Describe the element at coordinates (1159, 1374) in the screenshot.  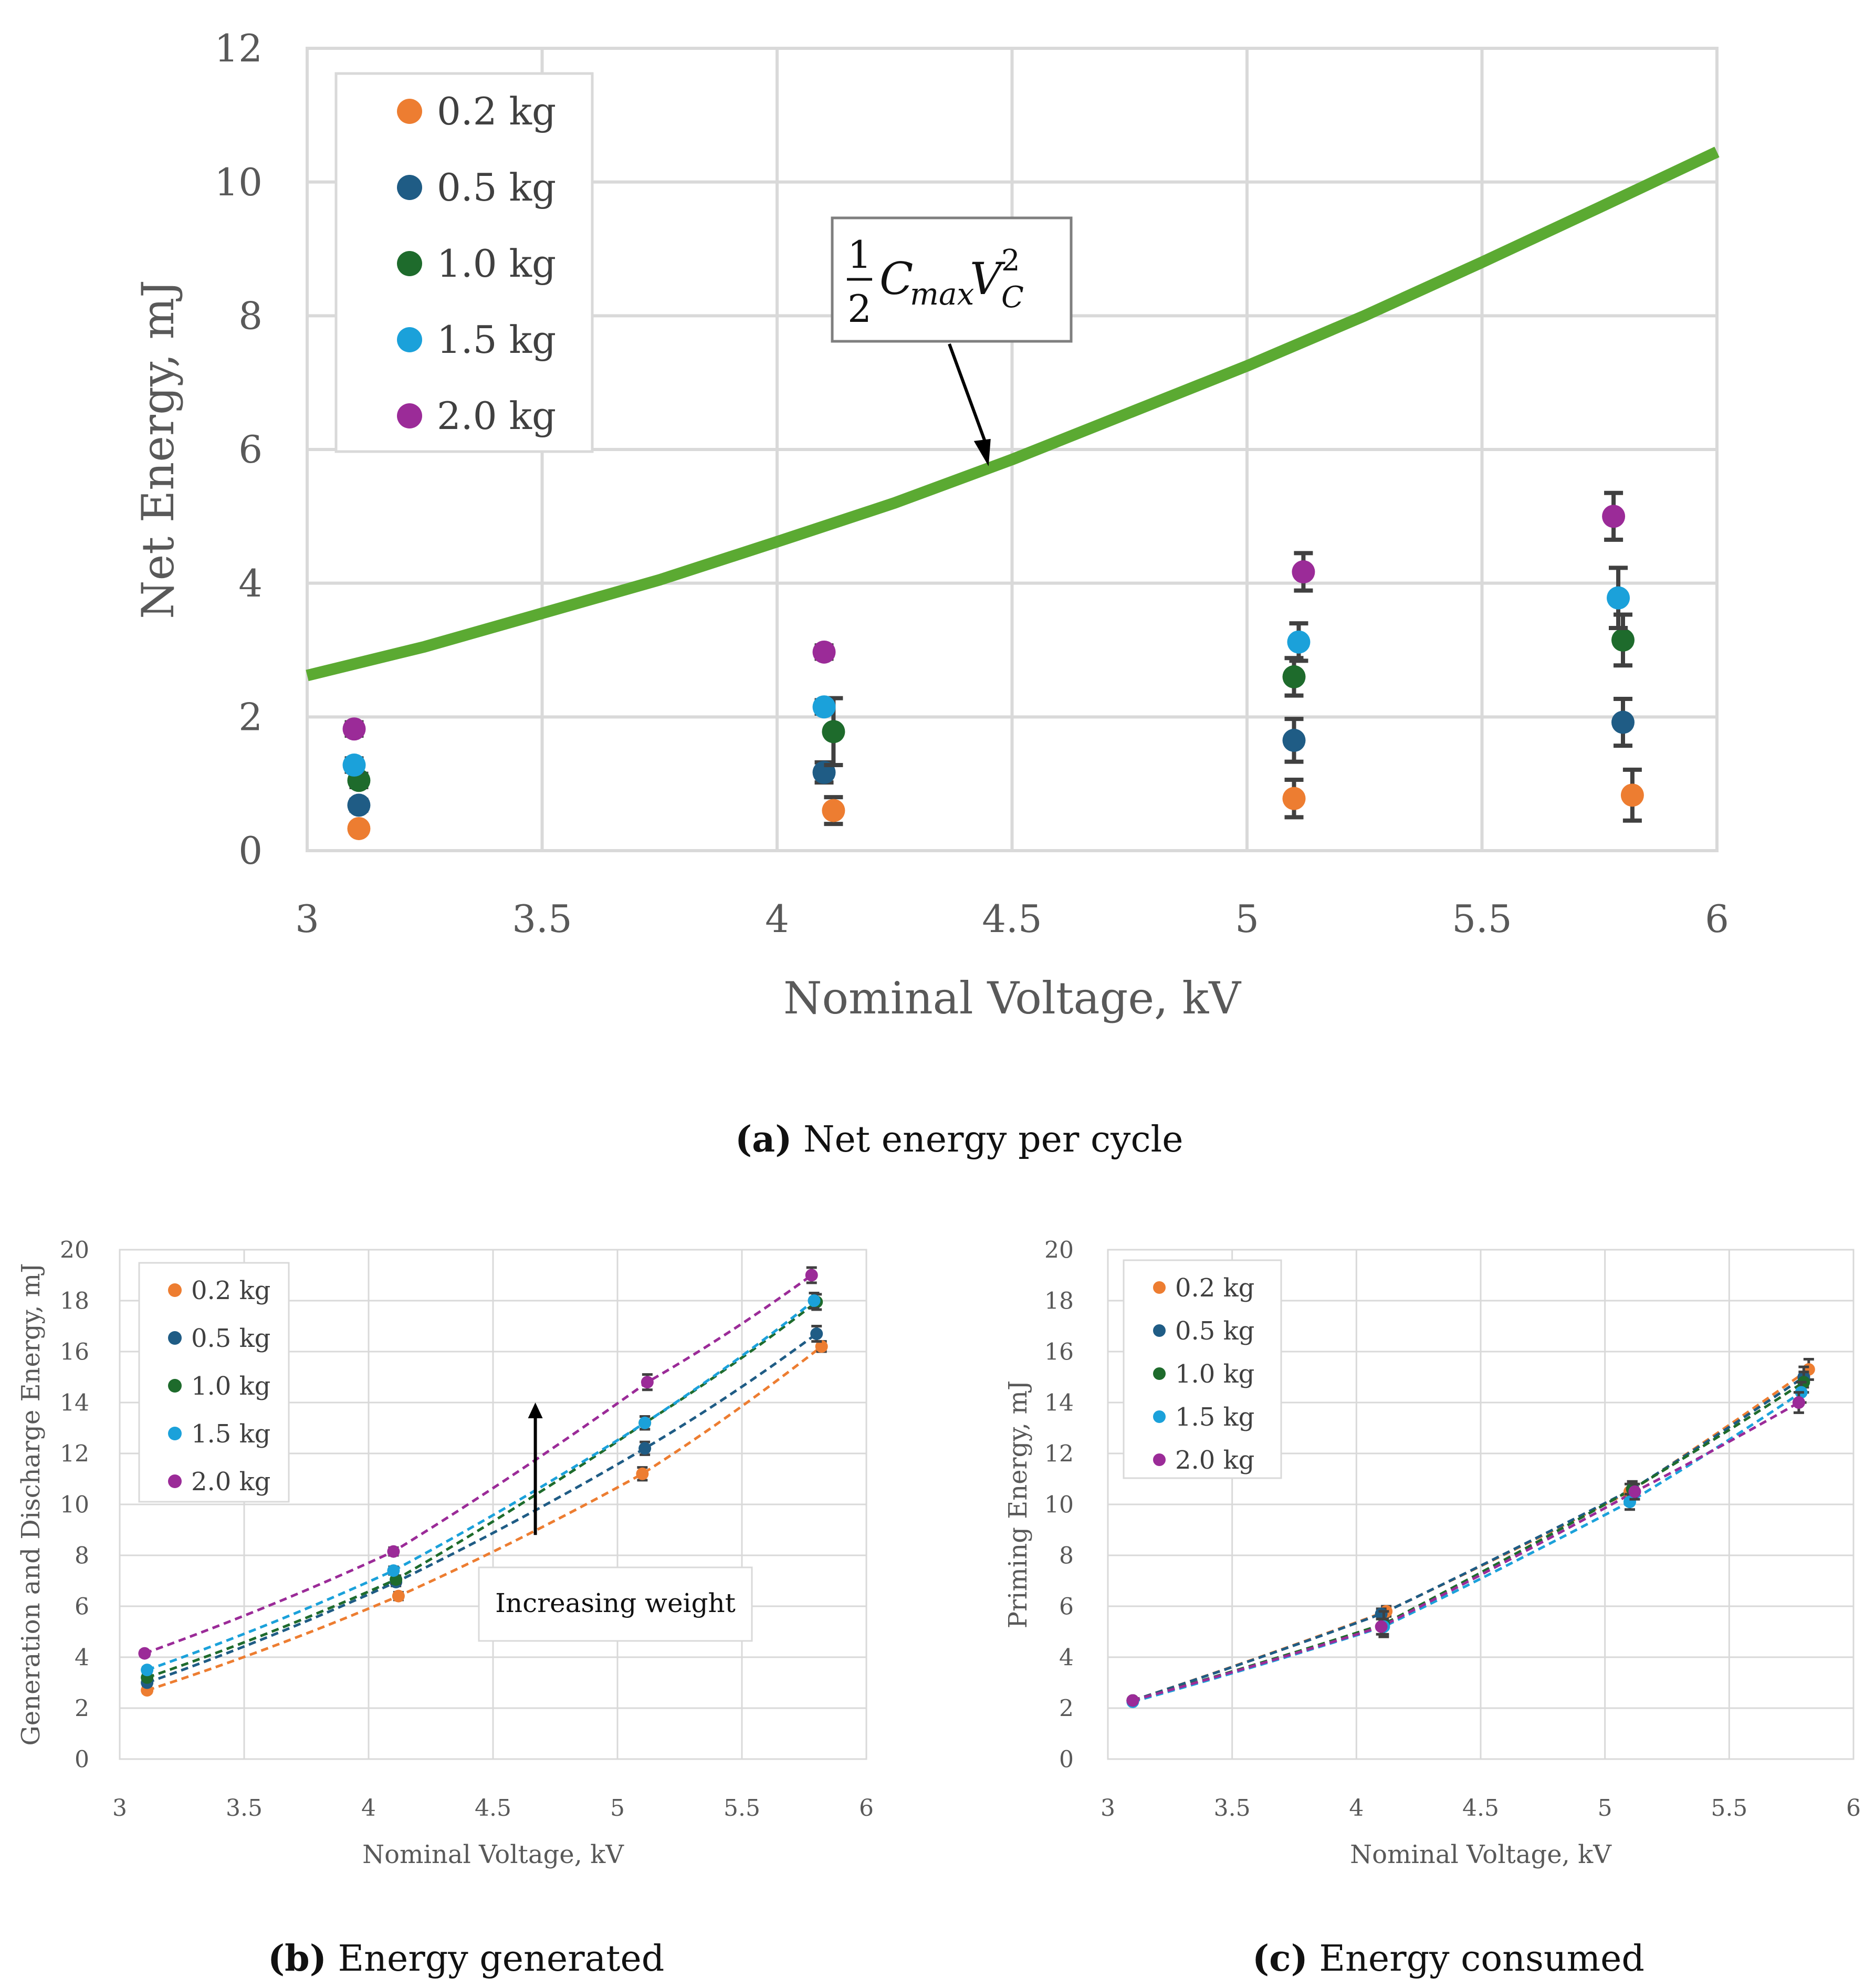
I see `legend-marker-1p0-kg` at that location.